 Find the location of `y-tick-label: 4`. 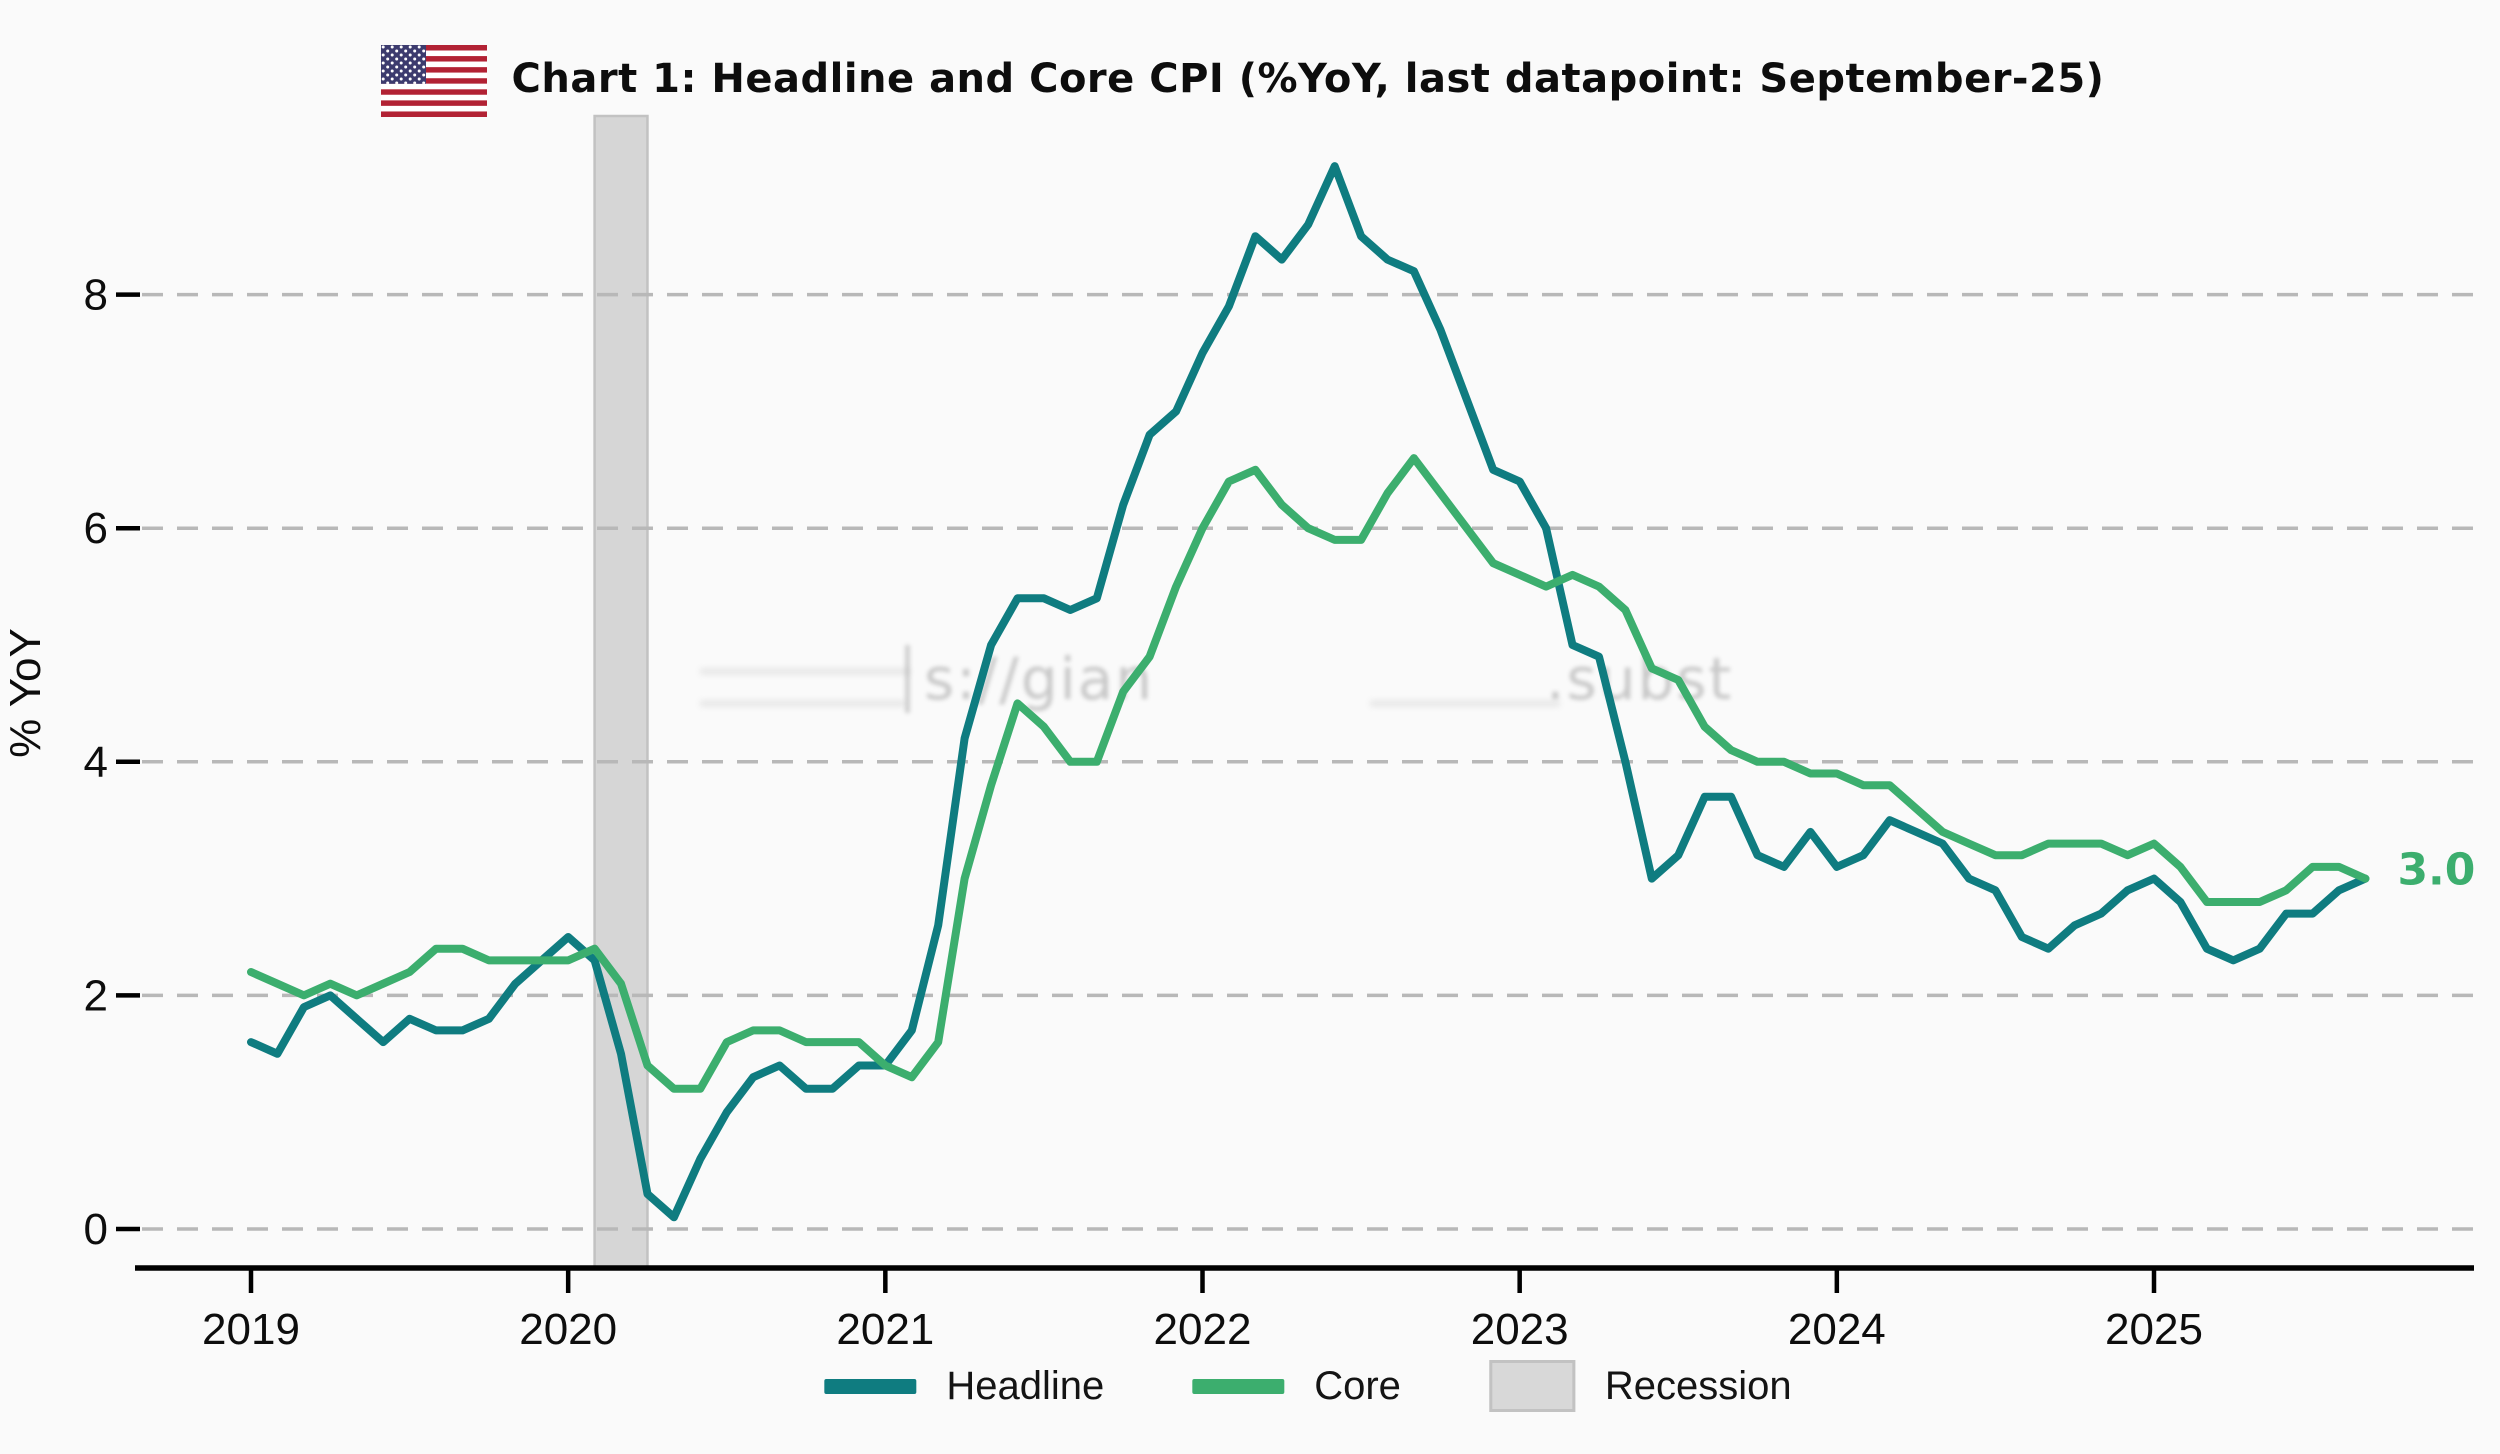

y-tick-label: 4 is located at coordinates (96, 762).